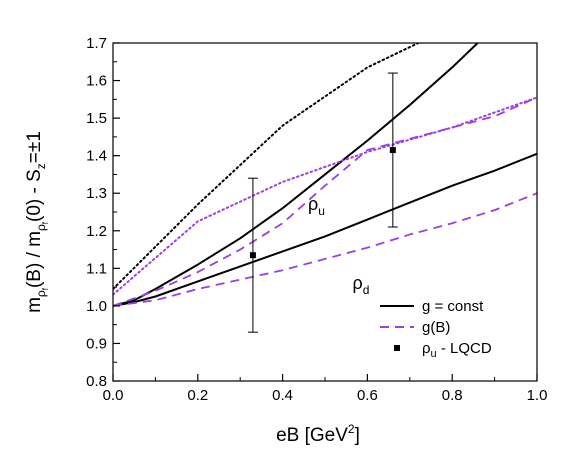  I want to click on legend-label-subscript: u, so click(434, 354).